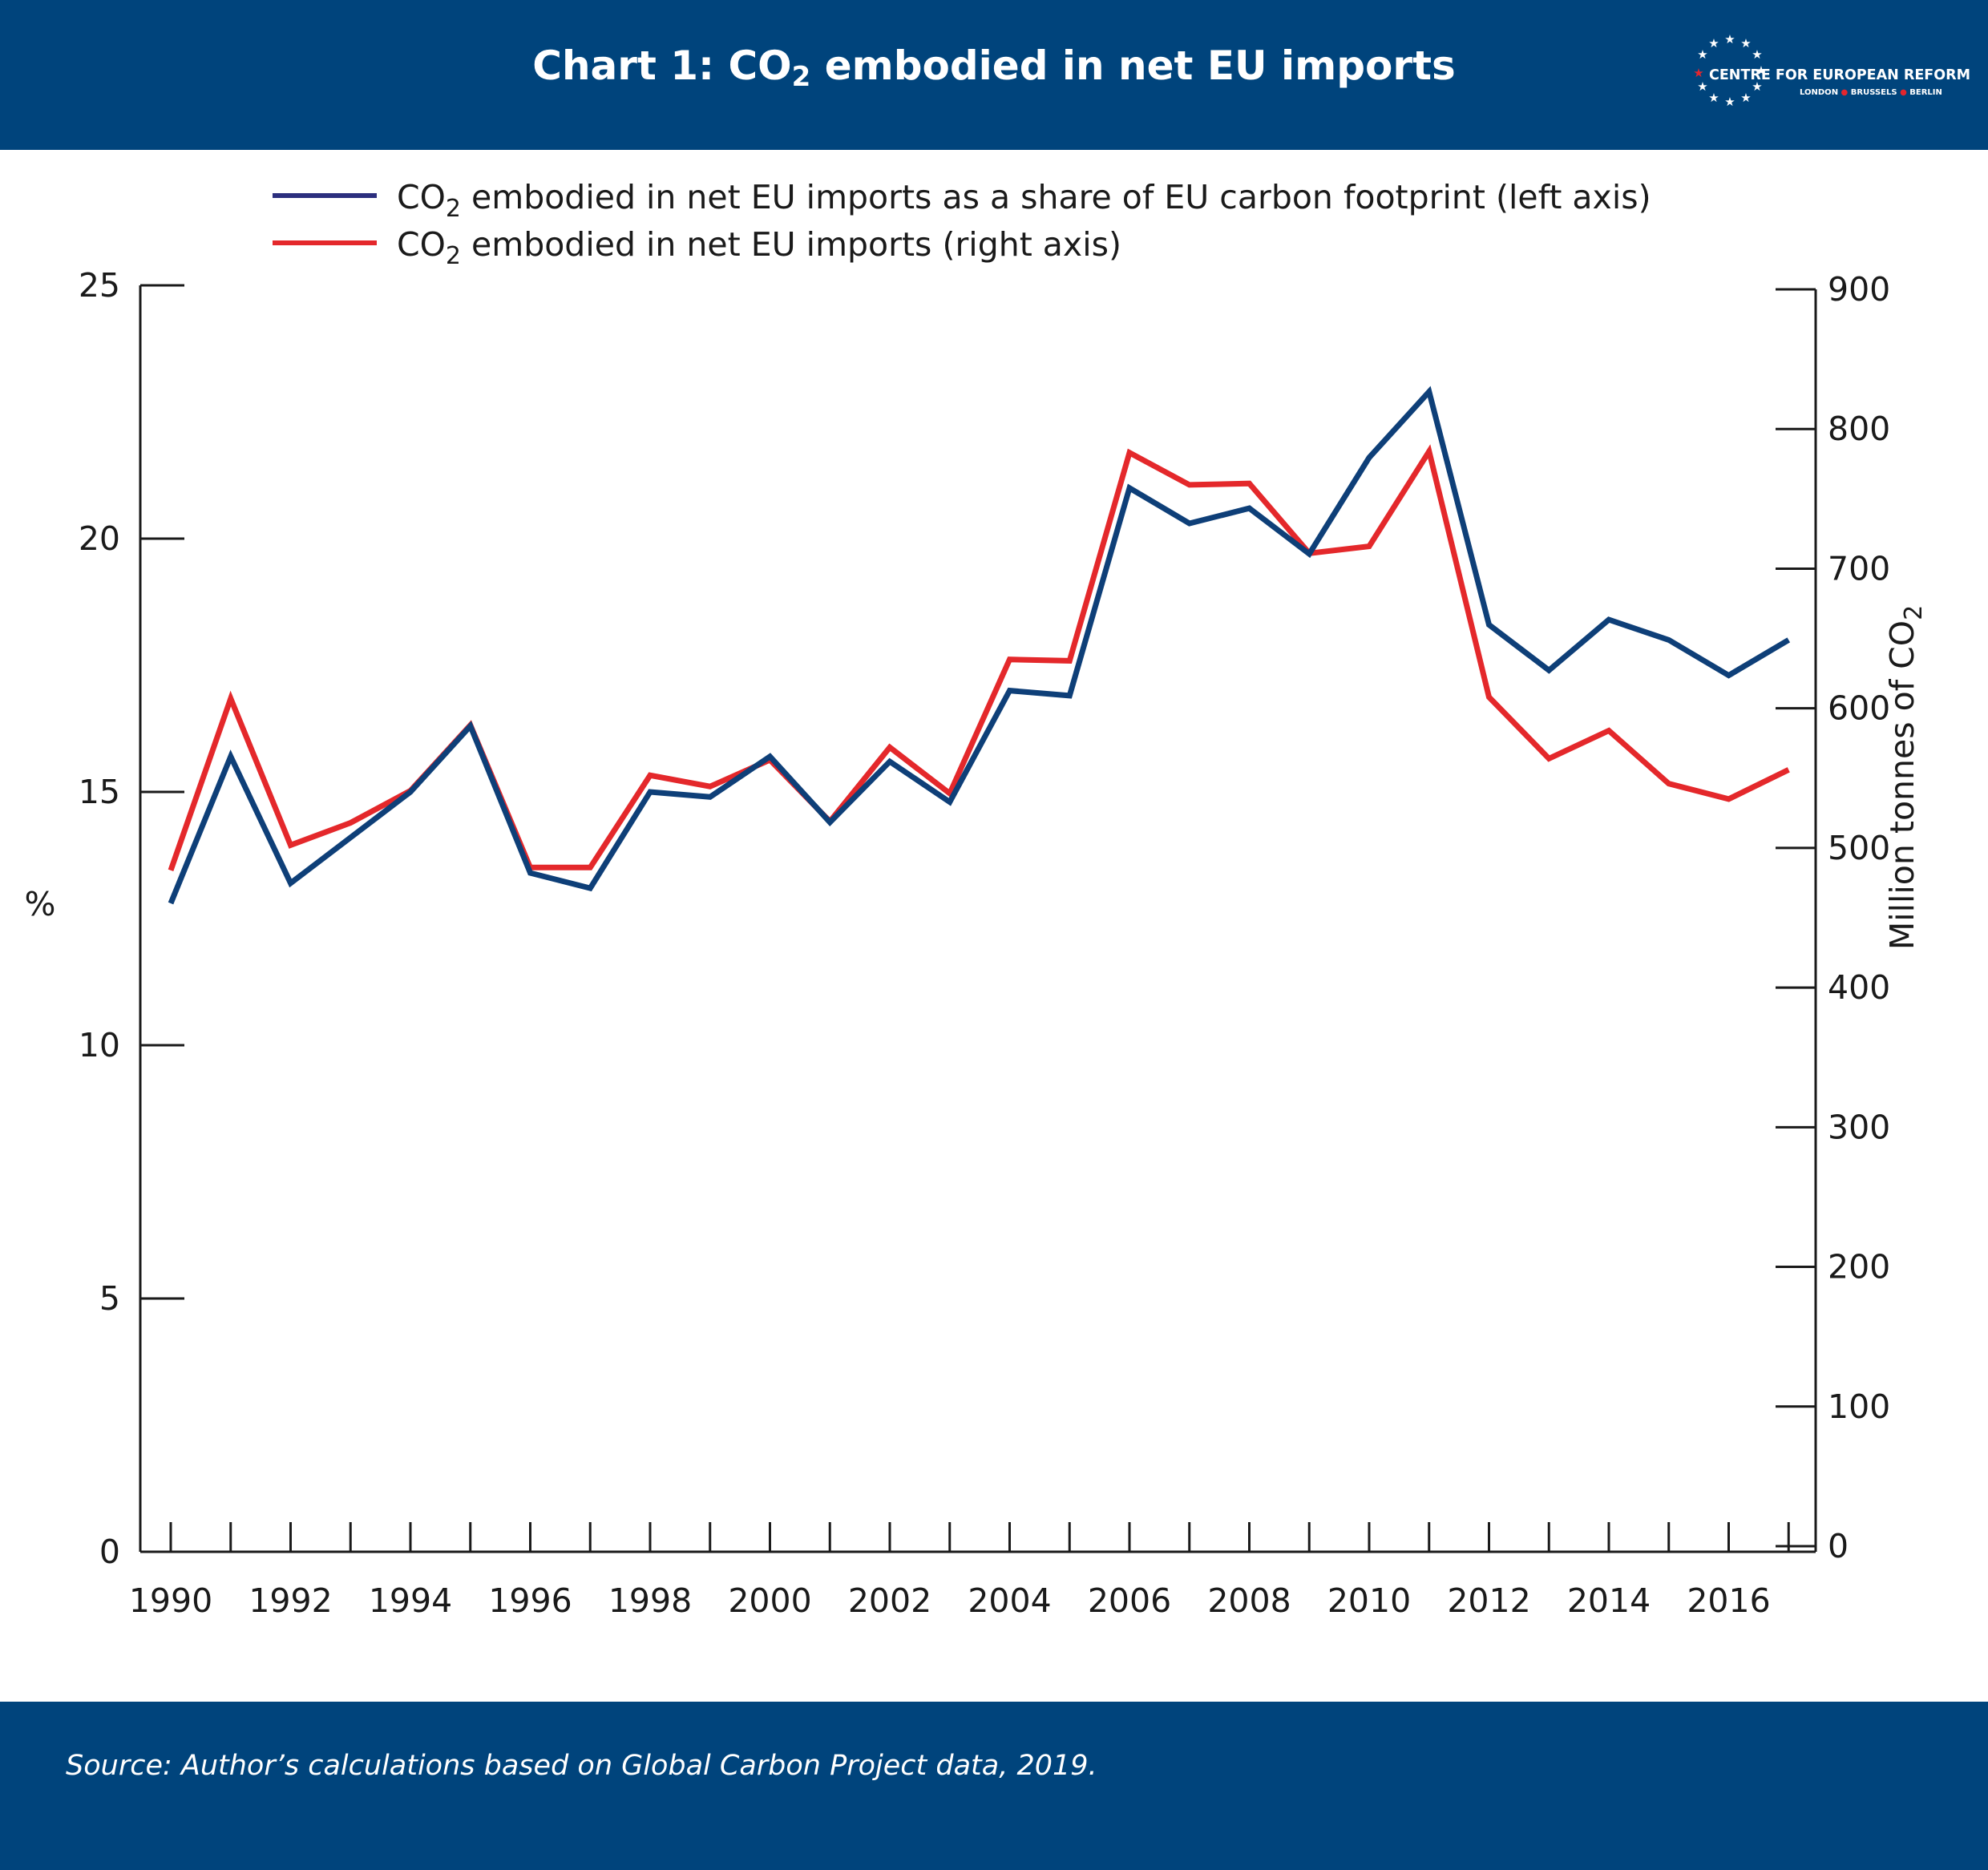 The width and height of the screenshot is (1988, 1870). I want to click on x-tick-label: 1998, so click(650, 1600).